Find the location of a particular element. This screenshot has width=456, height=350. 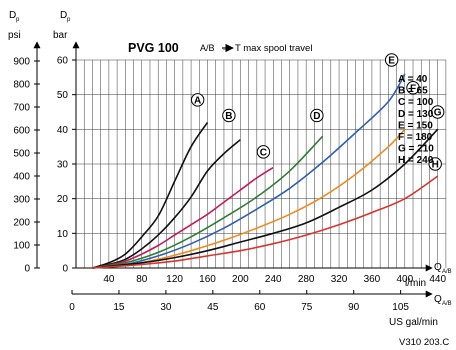

gpm-axis-unit: US gal/min is located at coordinates (413, 322).